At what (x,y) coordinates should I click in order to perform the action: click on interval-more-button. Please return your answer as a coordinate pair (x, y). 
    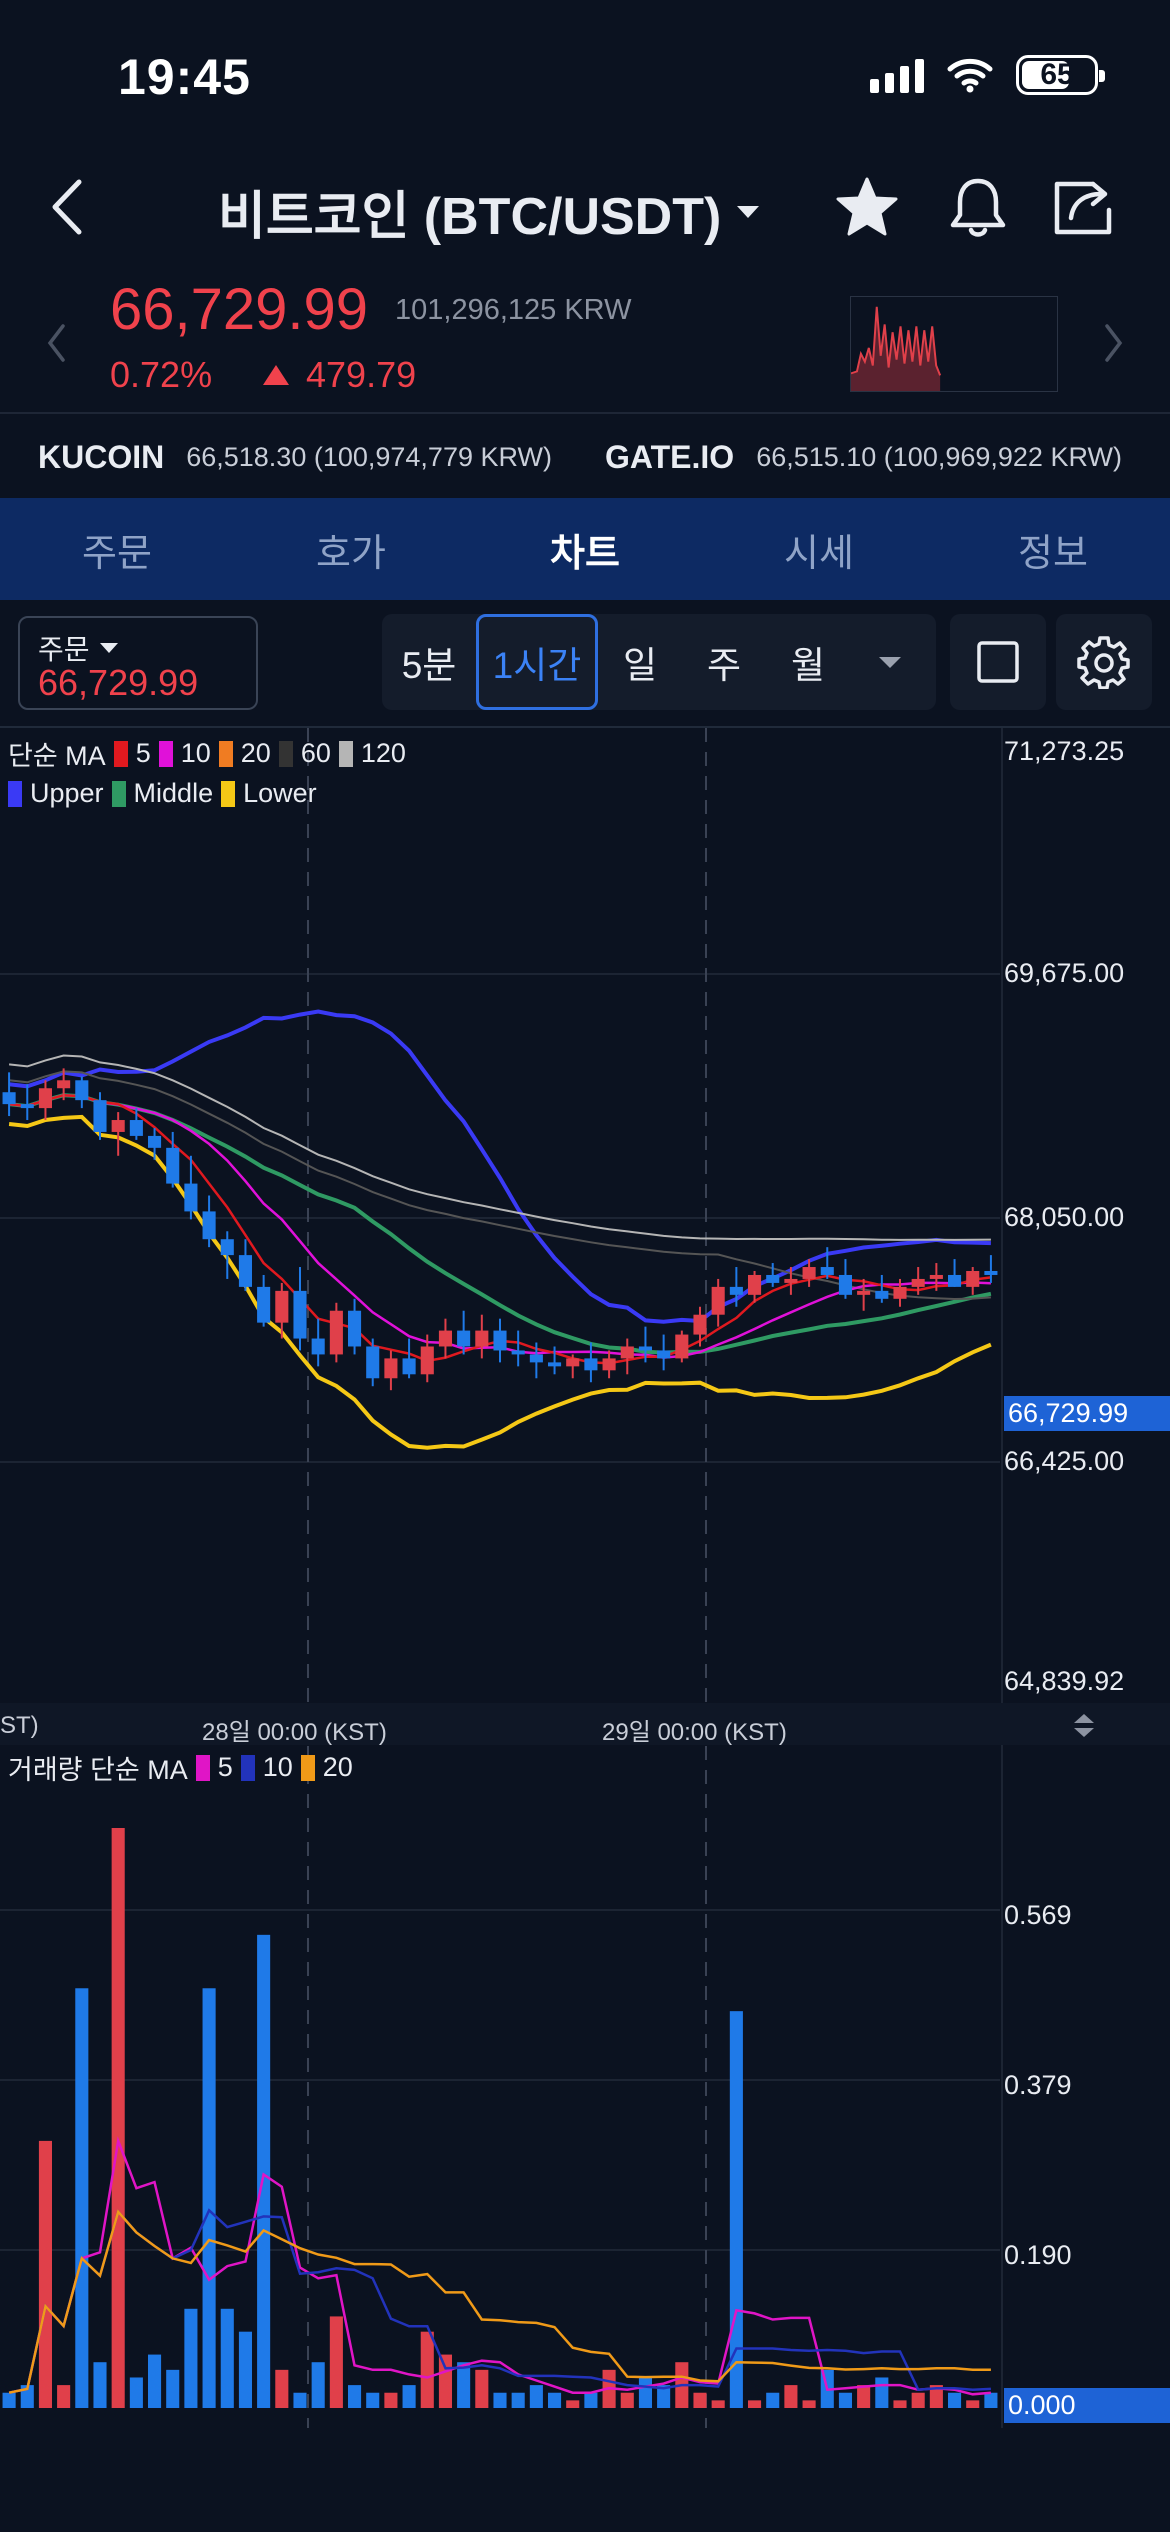
    Looking at the image, I should click on (890, 662).